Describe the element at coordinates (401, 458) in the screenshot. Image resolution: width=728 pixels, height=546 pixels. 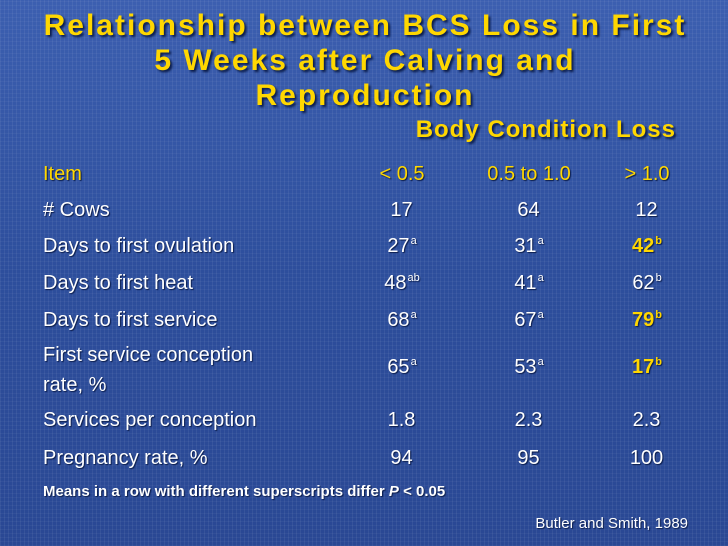
I see `value-cell: 94` at that location.